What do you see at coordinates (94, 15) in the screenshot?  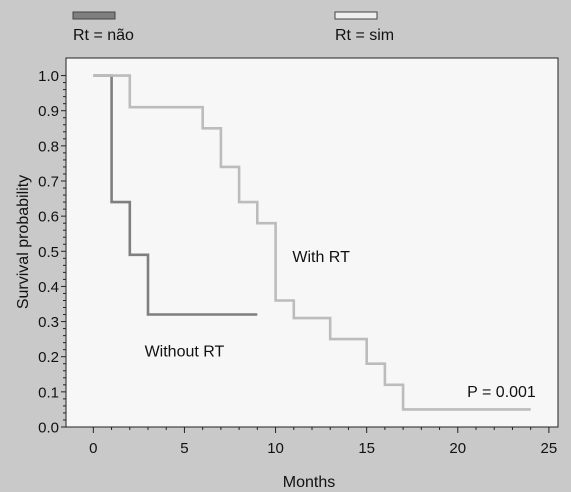 I see `legend-swatch-rt-nao` at bounding box center [94, 15].